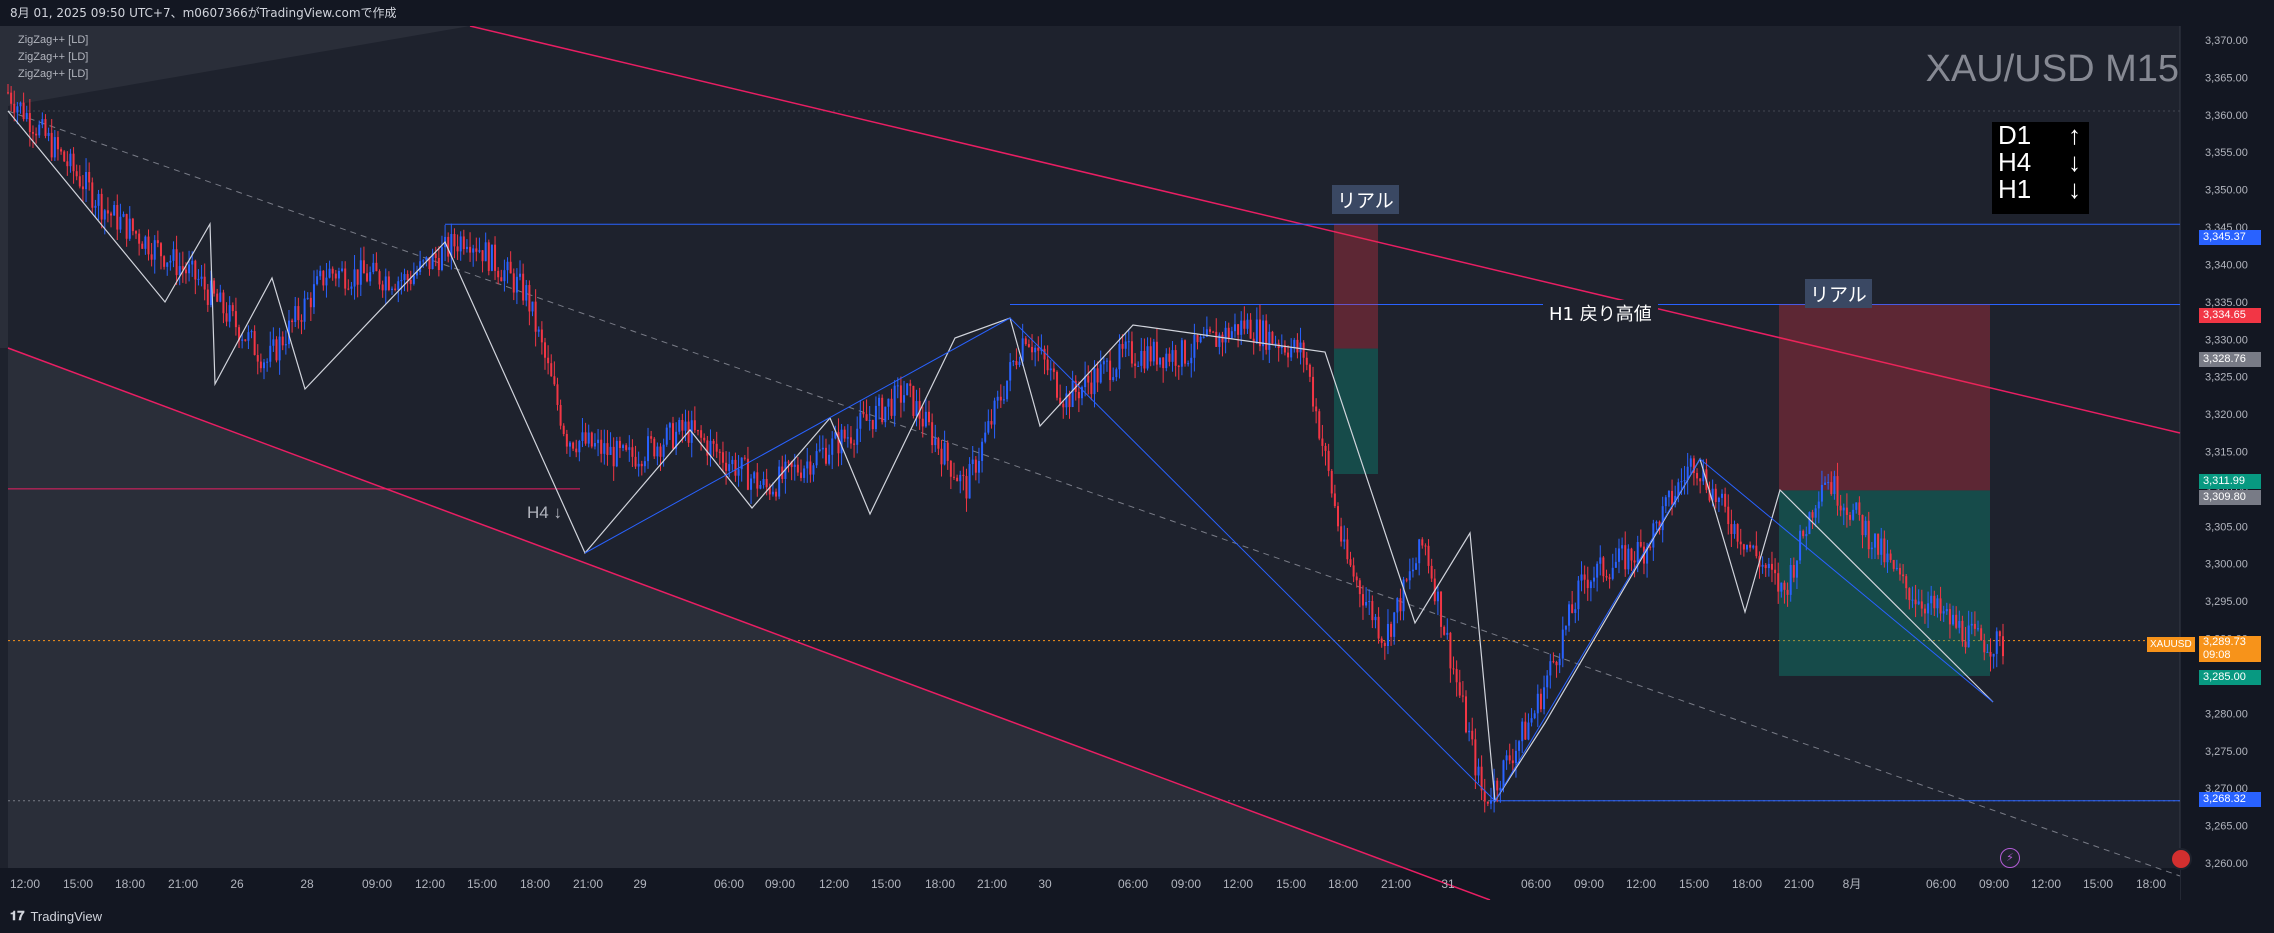 The image size is (2274, 933). Describe the element at coordinates (1600, 313) in the screenshot. I see `h1-resistance-label: H1 戻り高値` at that location.